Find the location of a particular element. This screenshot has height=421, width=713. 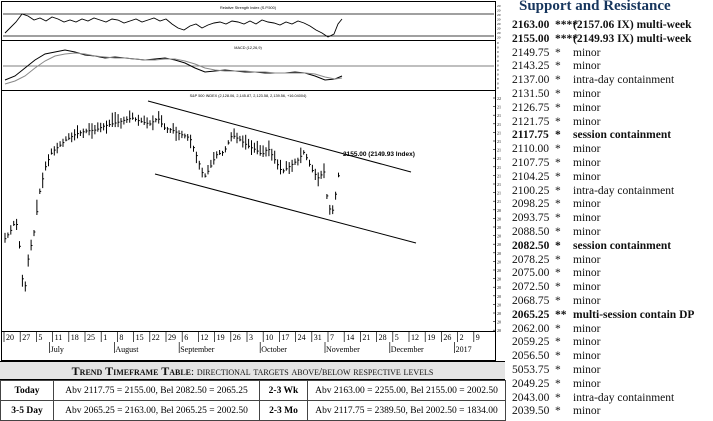

level-price: 2056.50 is located at coordinates (531, 356).